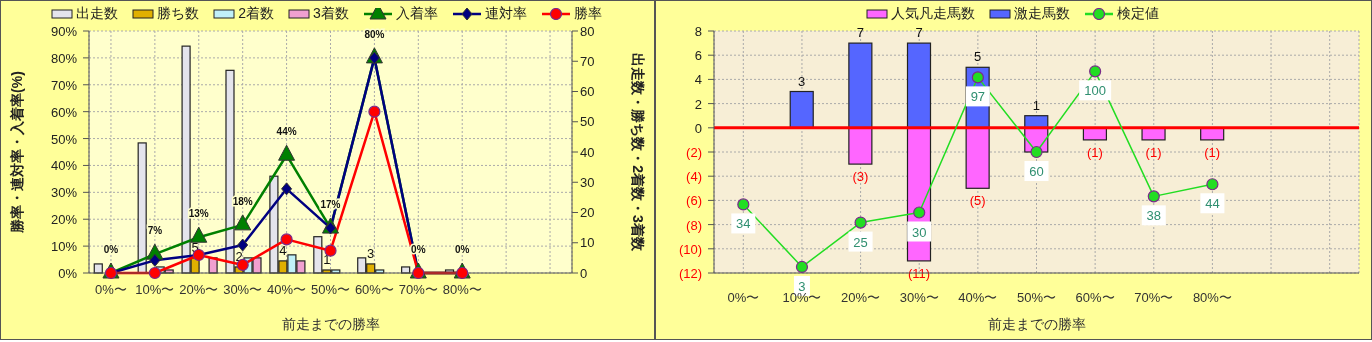 This screenshot has width=1372, height=342. I want to click on y-tick-label: (10), so click(690, 249).